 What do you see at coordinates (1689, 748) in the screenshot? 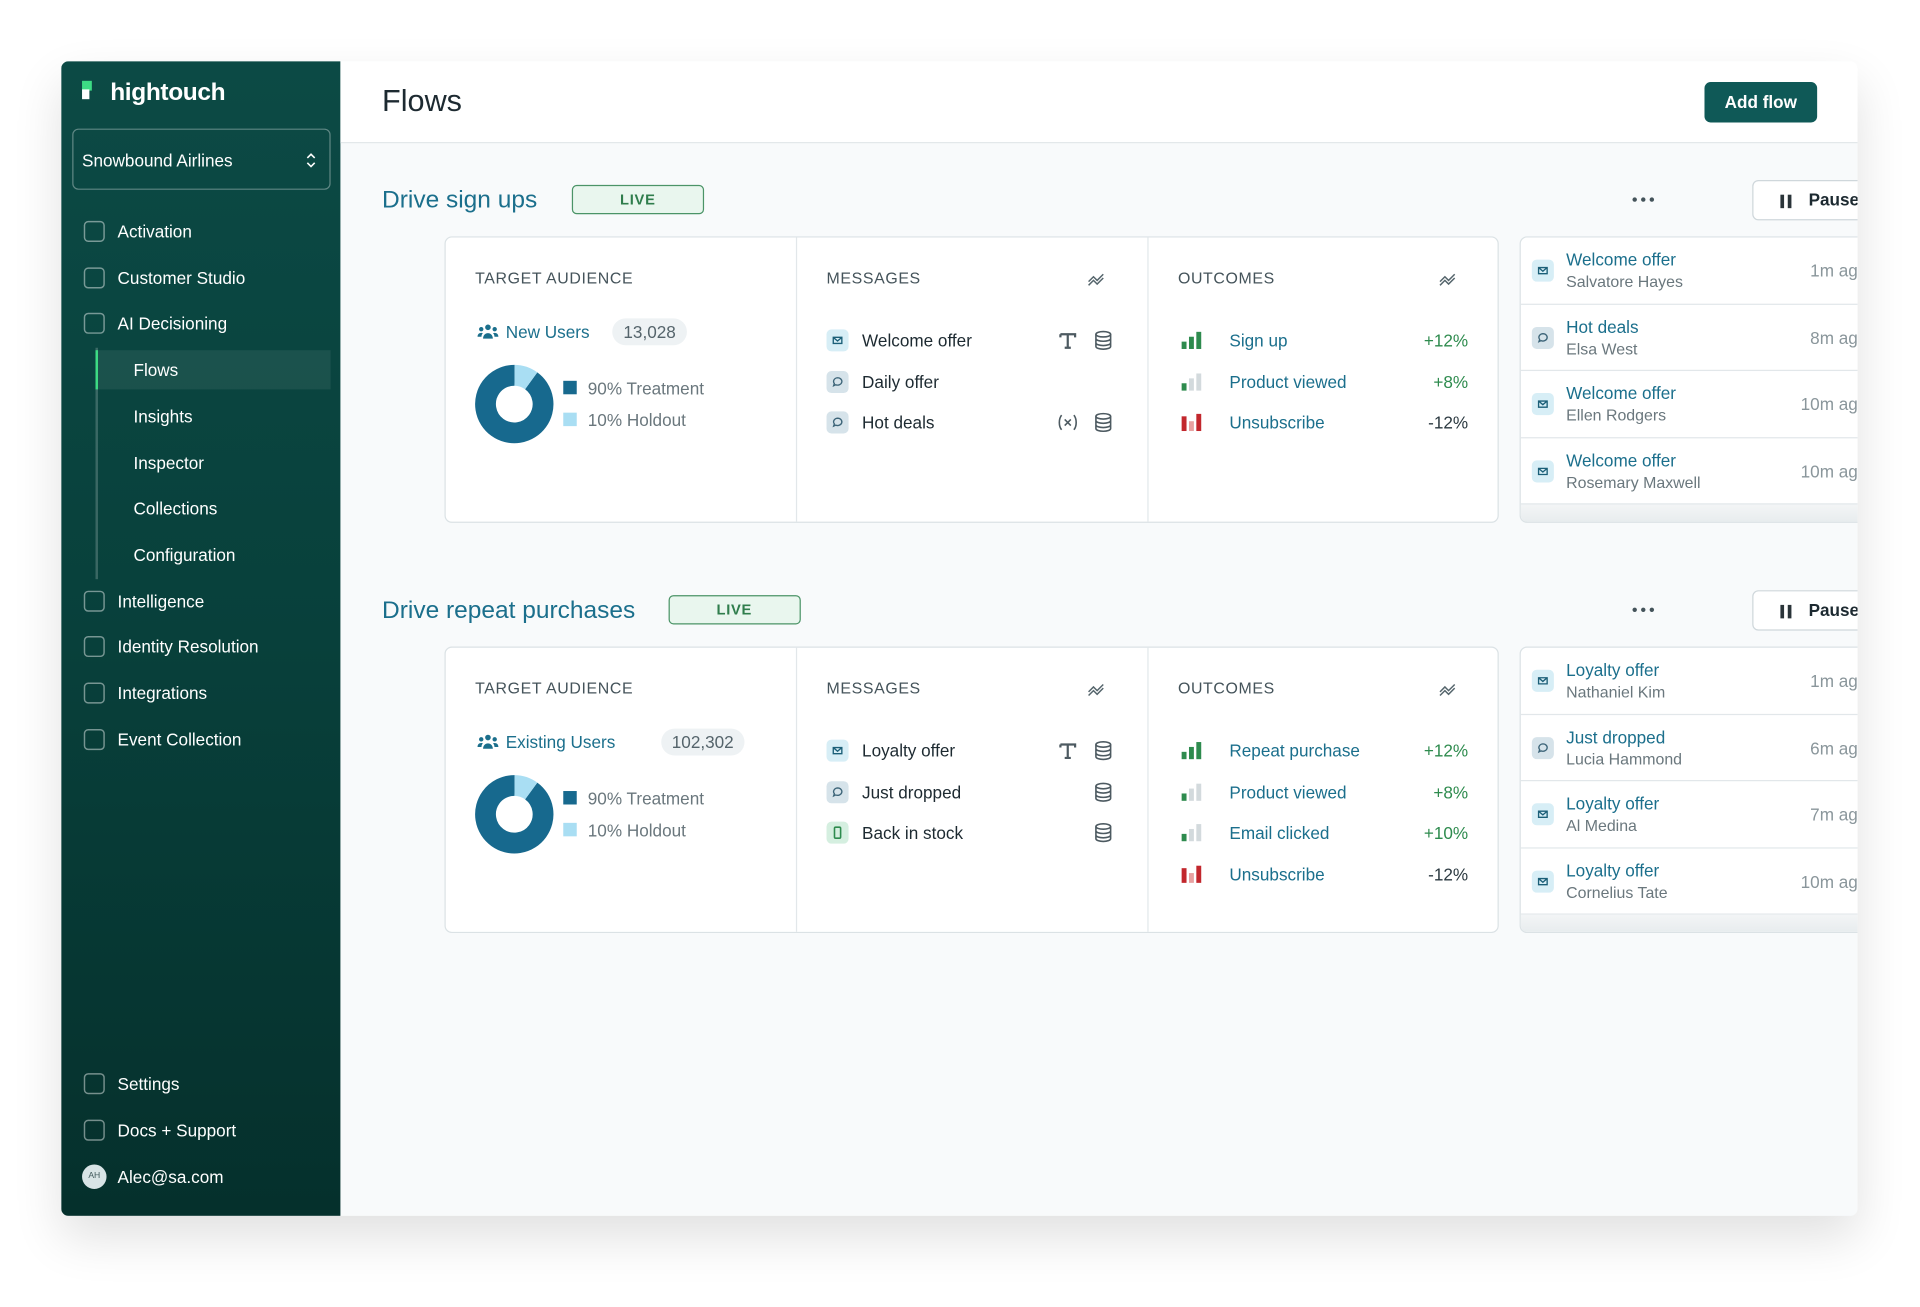
I see `activity-item: Just dropped Lucia Hammond 6m ago` at bounding box center [1689, 748].